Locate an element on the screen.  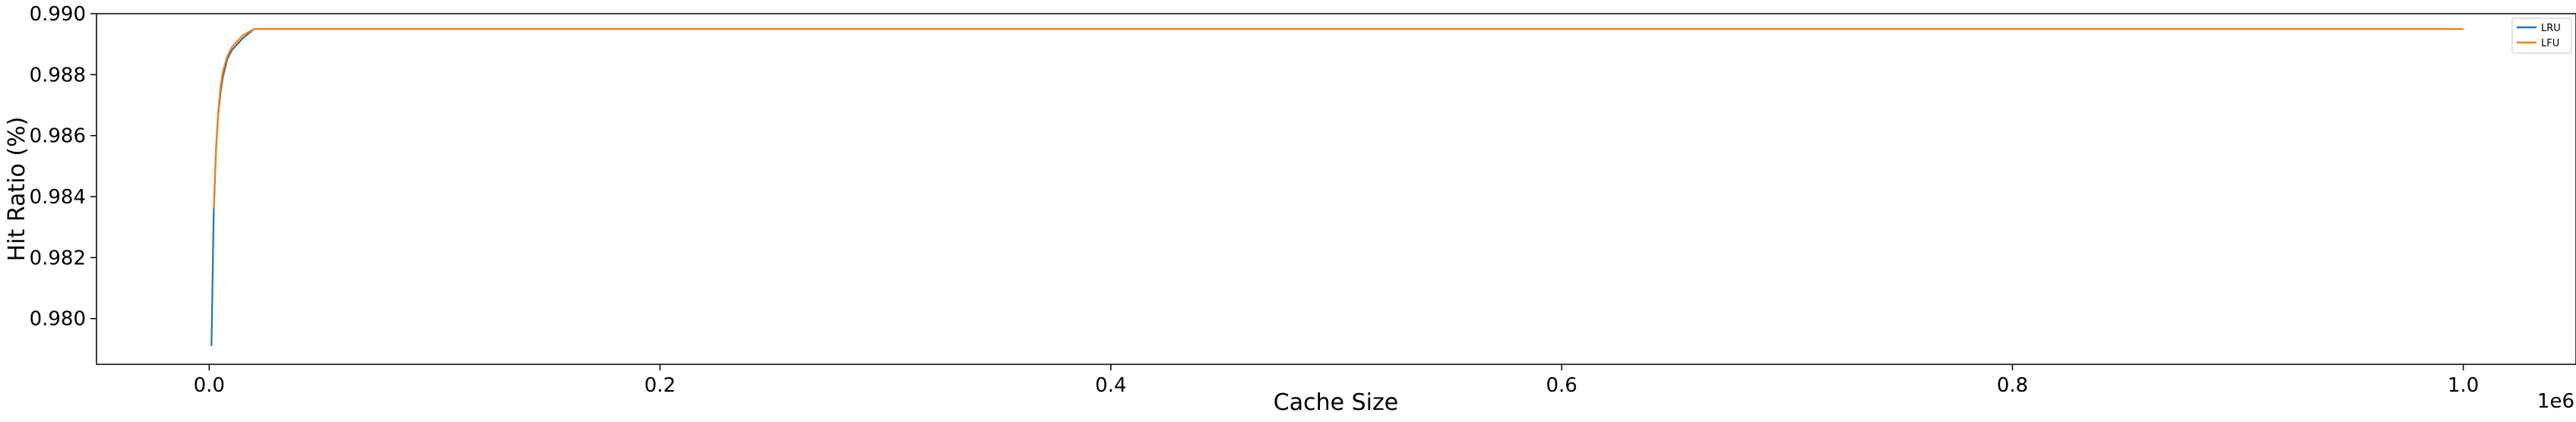
y-axis-label: Hit Ratio (%) is located at coordinates (17, 189).